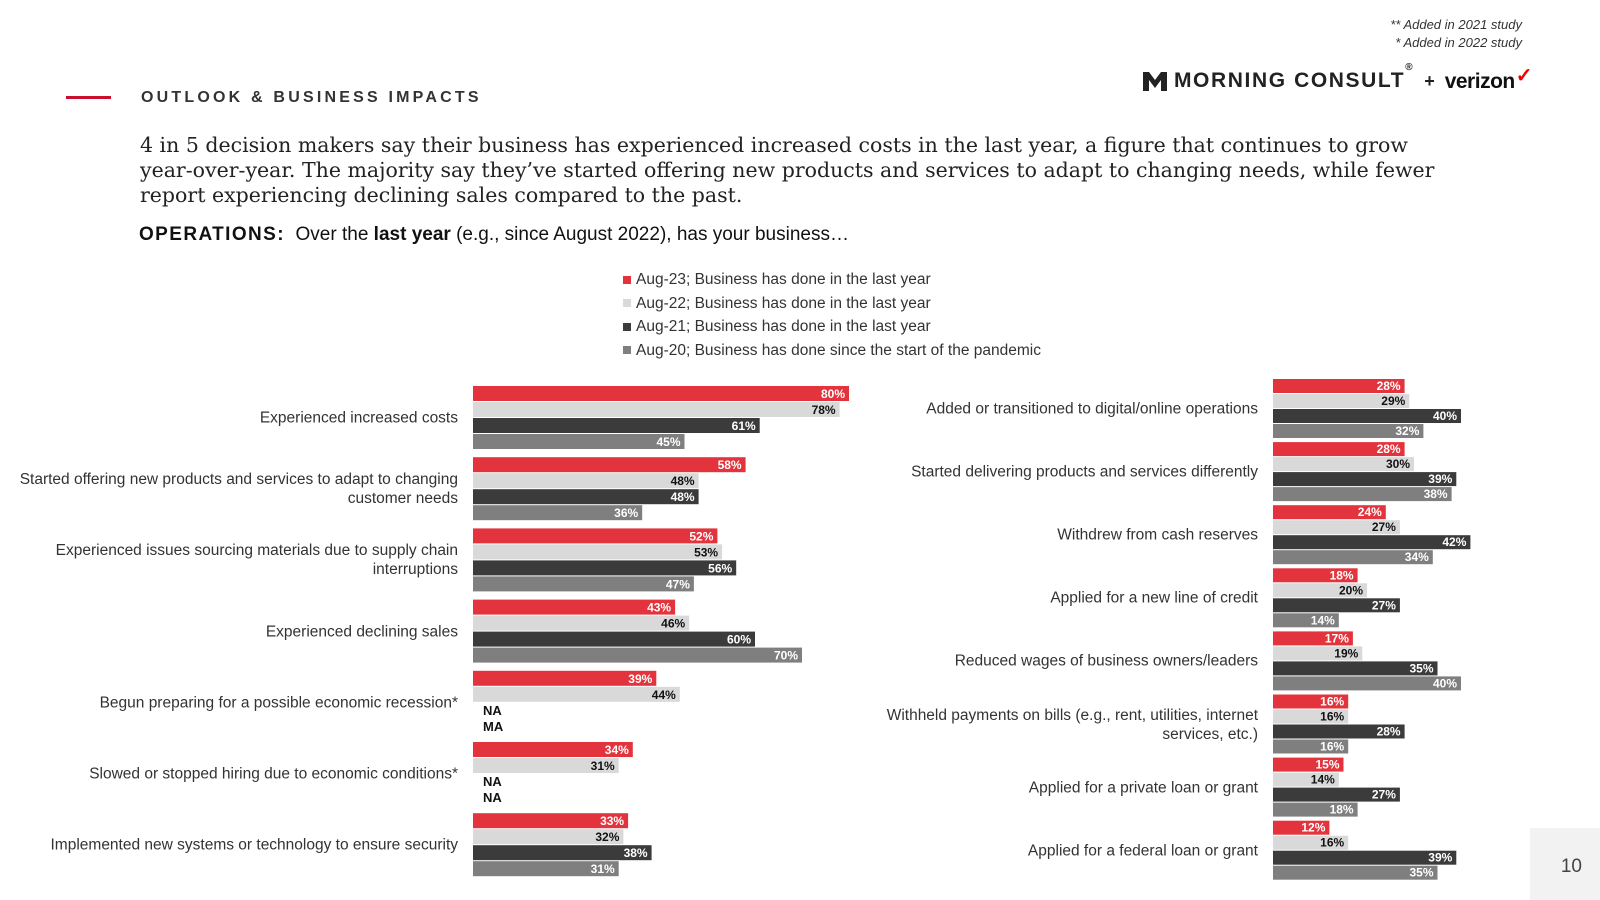  What do you see at coordinates (1351, 590) in the screenshot?
I see `bar-value-label: 20%` at bounding box center [1351, 590].